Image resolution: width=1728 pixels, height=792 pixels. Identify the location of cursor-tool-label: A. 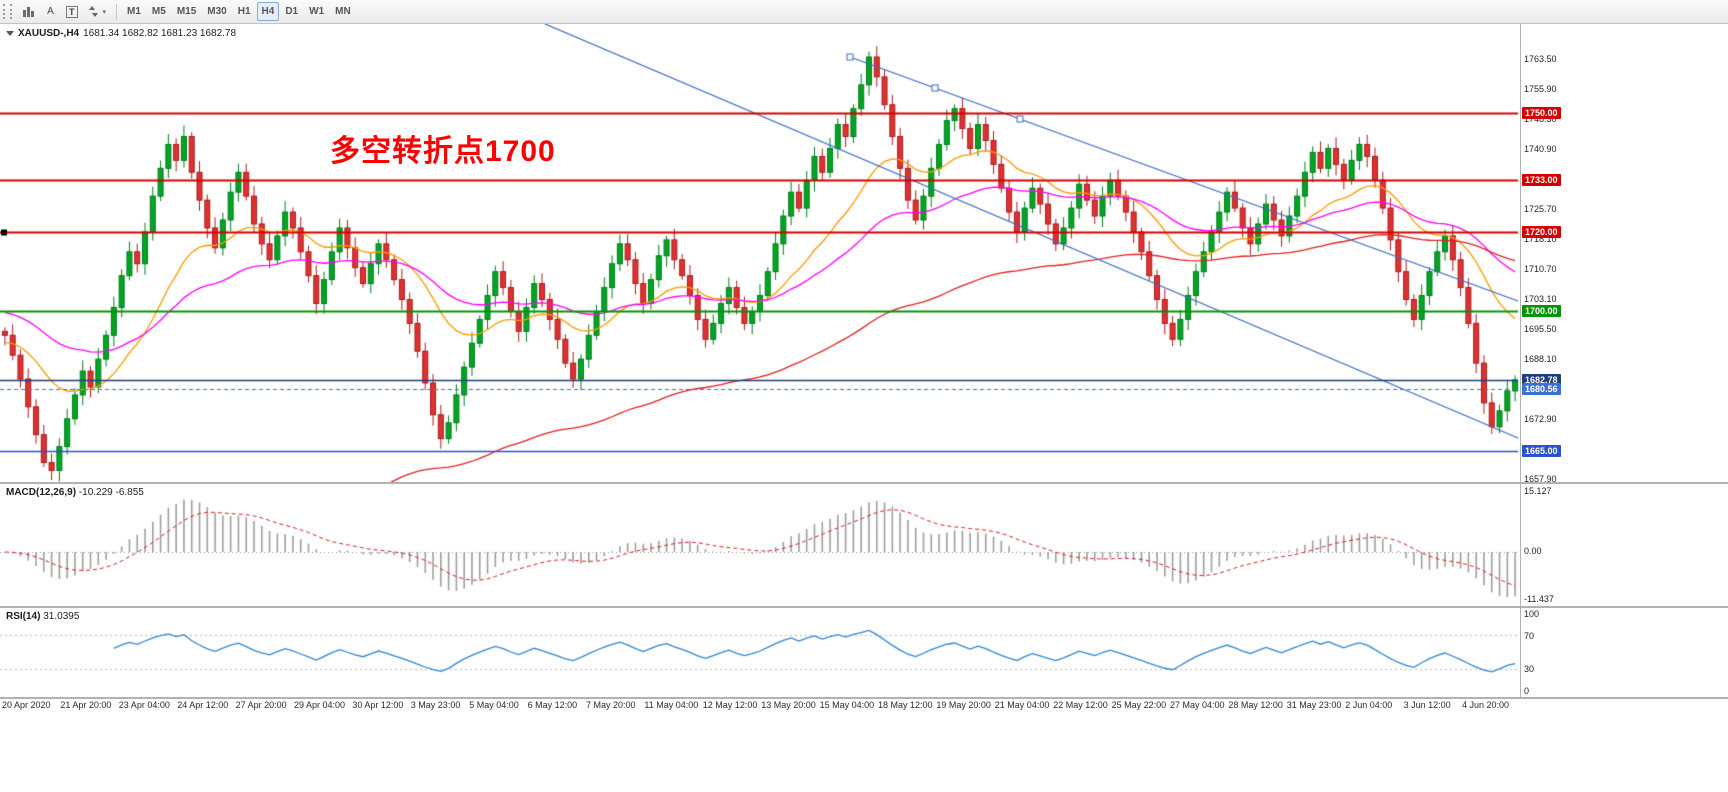
(50, 11).